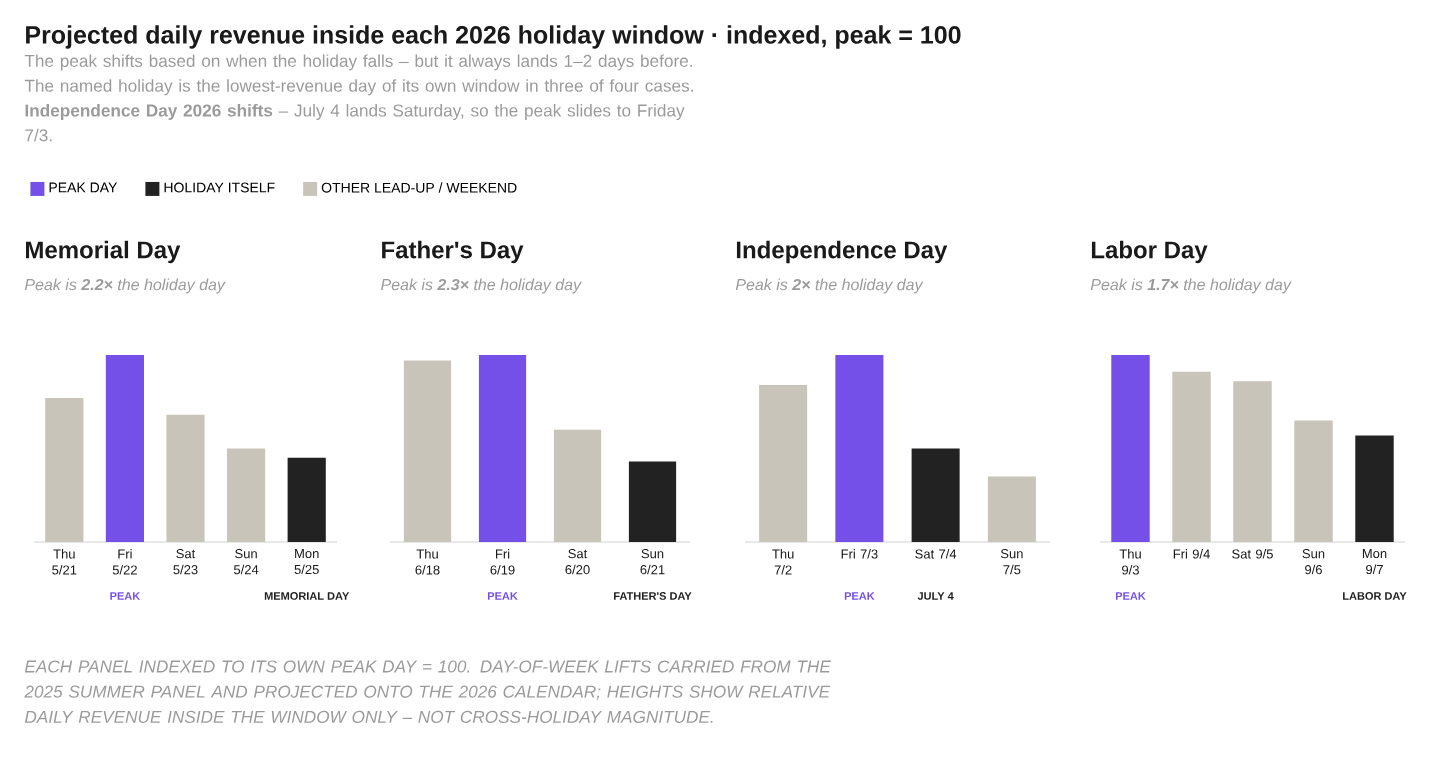 The height and width of the screenshot is (770, 1440). Describe the element at coordinates (419, 187) in the screenshot. I see `legend-label: OTHER LEAD-UP / WEEKEND` at that location.